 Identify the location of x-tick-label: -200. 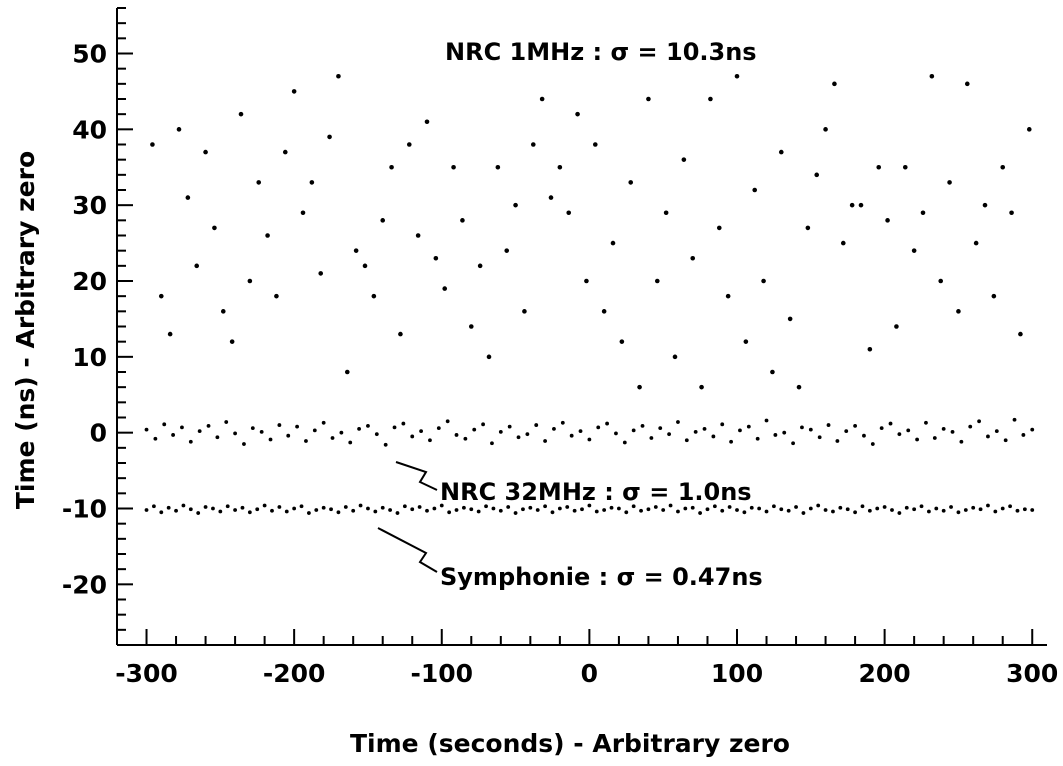
(294, 673).